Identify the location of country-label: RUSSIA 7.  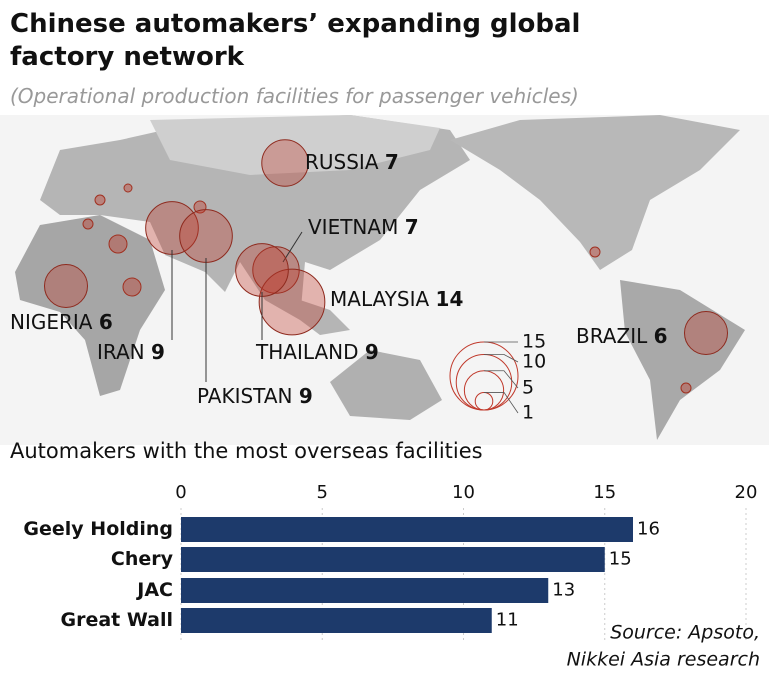
(352, 162).